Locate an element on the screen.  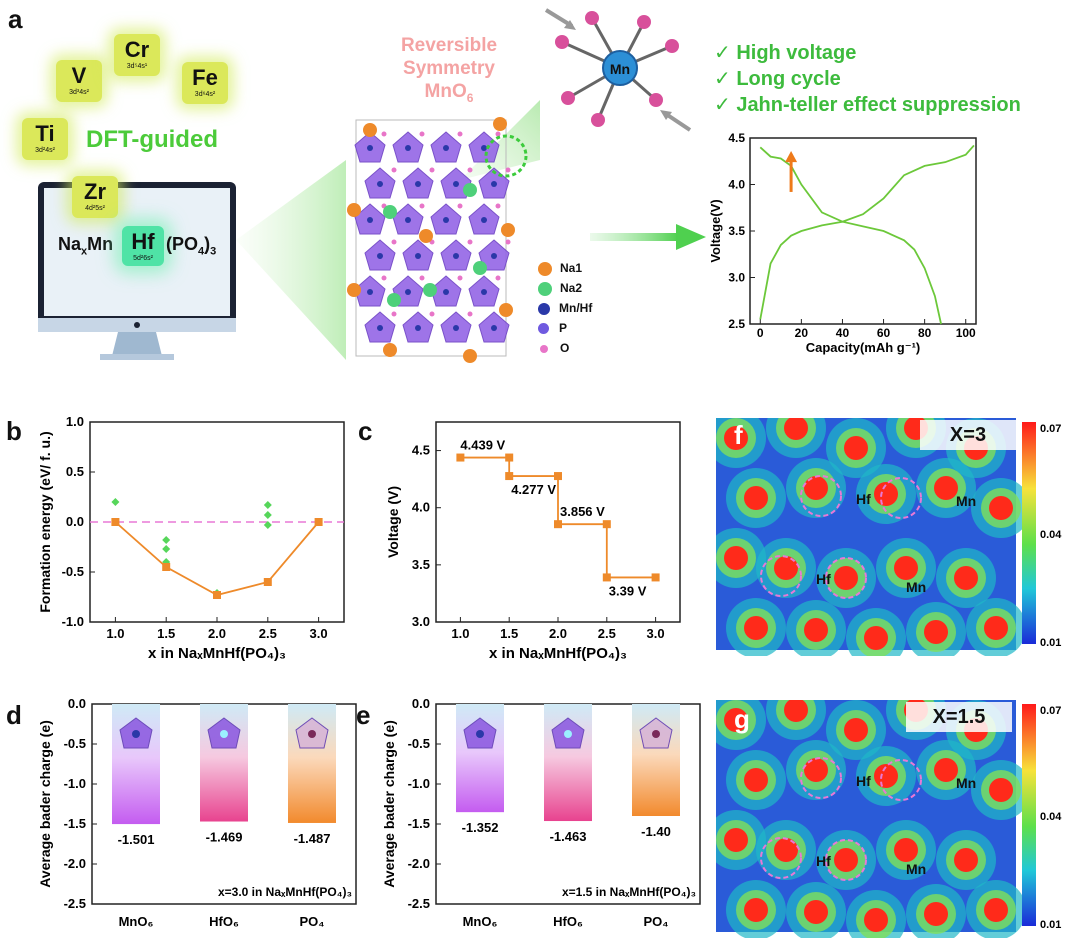
colorbar-tick-label: 0.07 is located at coordinates (1050, 429).